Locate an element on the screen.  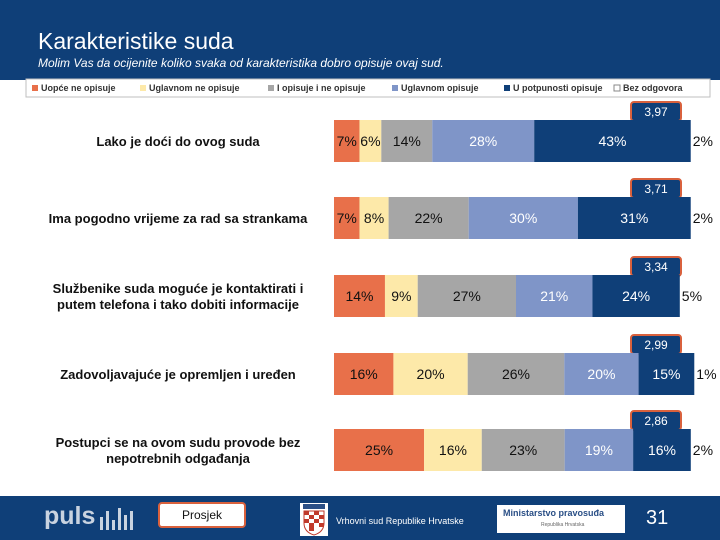
supreme-court-label: Vrhovni sud Republike Hrvatske is located at coordinates (400, 521).